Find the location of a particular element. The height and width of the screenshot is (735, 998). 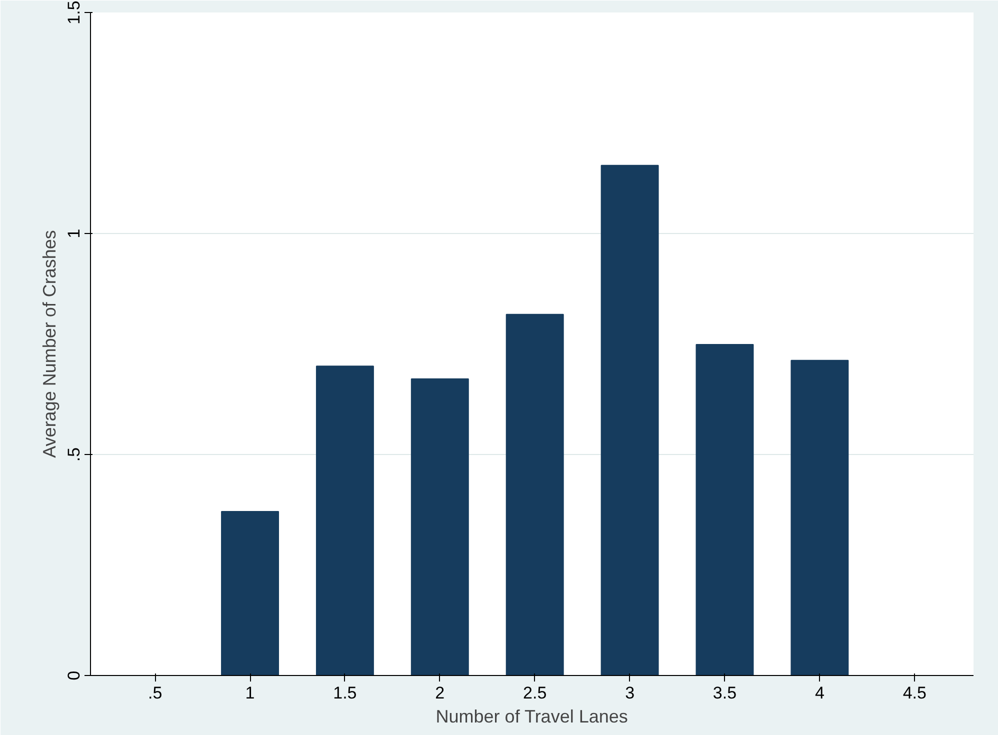

x-tick-label: 3.5 is located at coordinates (724, 693).